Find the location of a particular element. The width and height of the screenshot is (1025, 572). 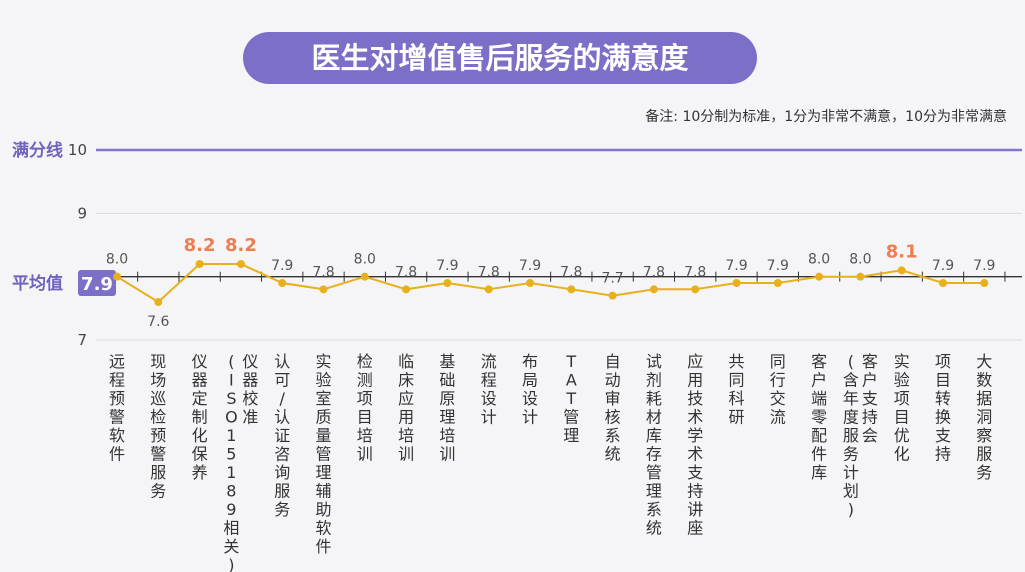

category-label-char: 检 is located at coordinates (158, 417).